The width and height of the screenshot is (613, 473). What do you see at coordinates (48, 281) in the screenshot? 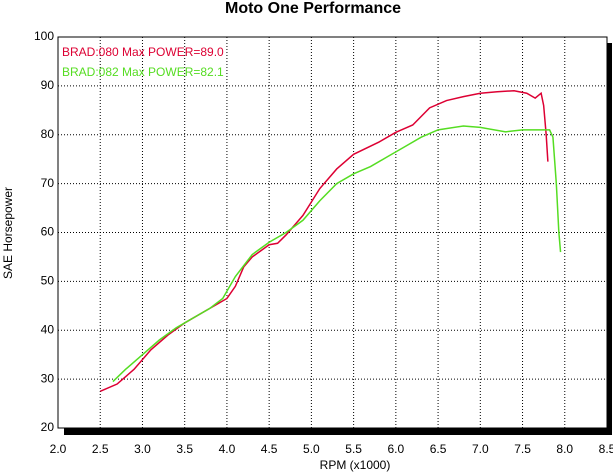
I see `y-tick-label: 50` at bounding box center [48, 281].